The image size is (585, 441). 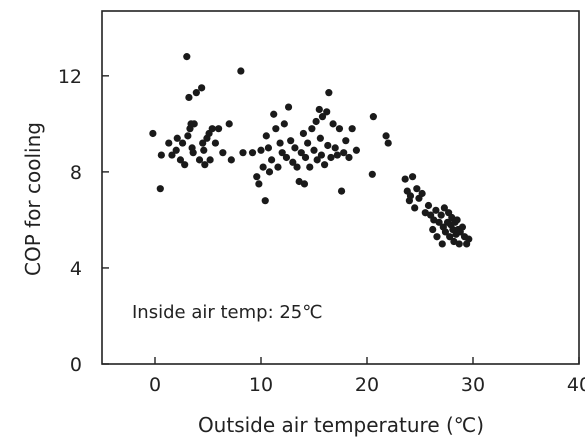 What do you see at coordinates (83, 221) in the screenshot?
I see `y-axis: 0 4 8 12` at bounding box center [83, 221].